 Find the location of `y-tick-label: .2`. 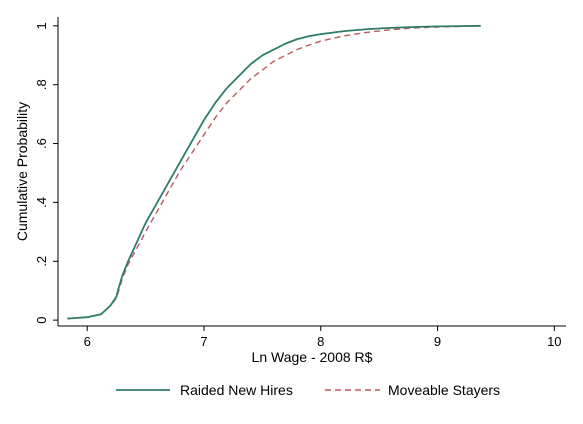

y-tick-label: .2 is located at coordinates (41, 261).